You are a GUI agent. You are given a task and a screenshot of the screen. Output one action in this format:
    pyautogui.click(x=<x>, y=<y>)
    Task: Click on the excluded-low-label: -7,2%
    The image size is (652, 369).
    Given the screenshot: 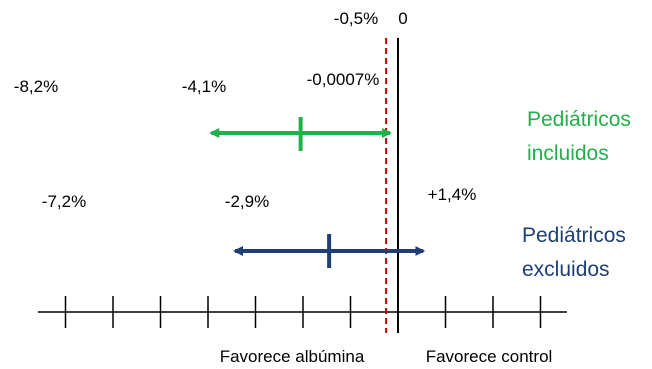 What is the action you would take?
    pyautogui.click(x=64, y=201)
    